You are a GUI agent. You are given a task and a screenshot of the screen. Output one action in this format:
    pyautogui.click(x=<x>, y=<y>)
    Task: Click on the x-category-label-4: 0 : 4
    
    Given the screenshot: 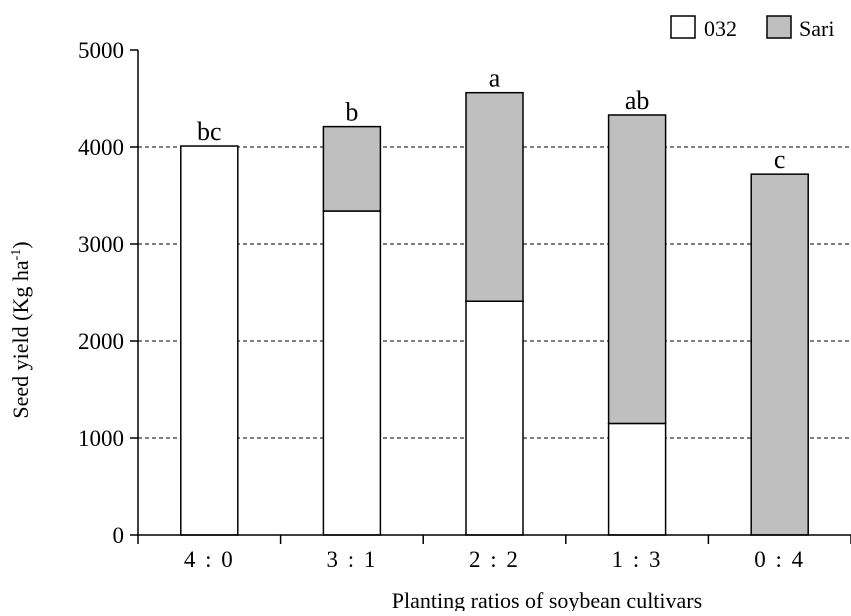 What is the action you would take?
    pyautogui.click(x=779, y=559)
    